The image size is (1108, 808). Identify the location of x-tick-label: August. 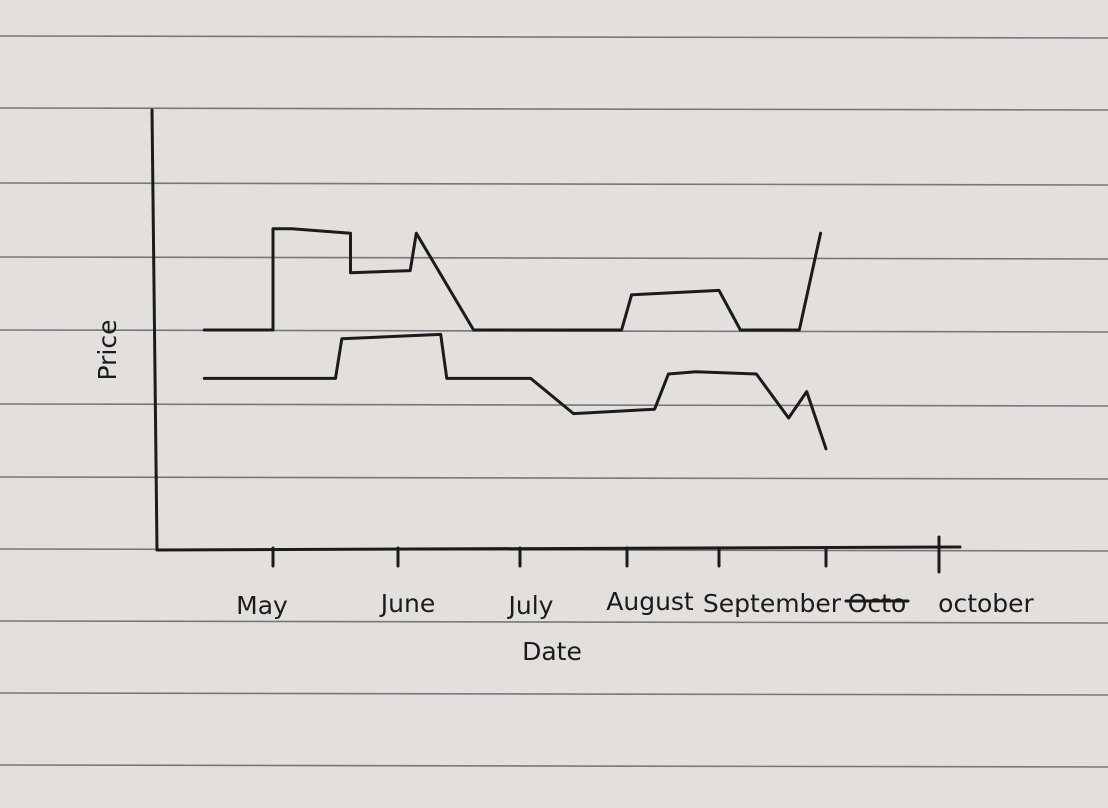
(650, 601).